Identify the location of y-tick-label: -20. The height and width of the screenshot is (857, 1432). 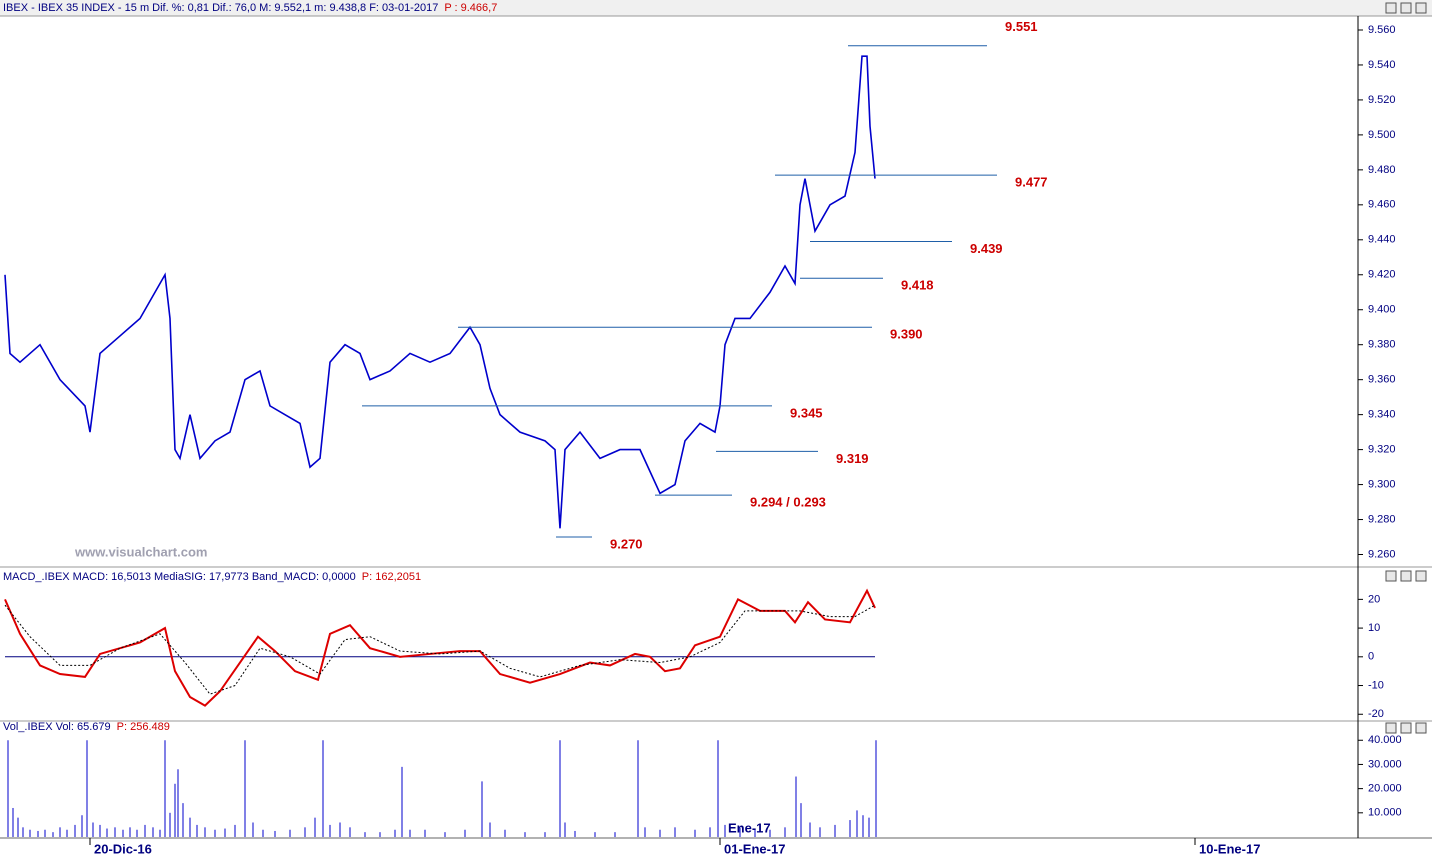
(1376, 714).